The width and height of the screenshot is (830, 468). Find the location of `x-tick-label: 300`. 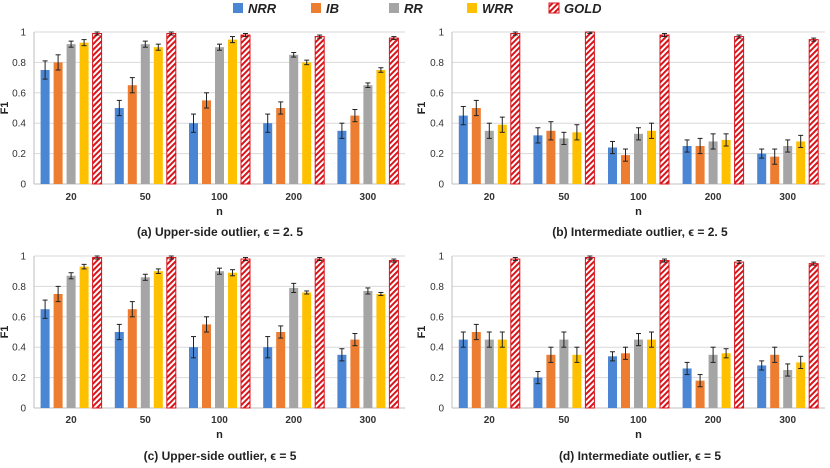

x-tick-label: 300 is located at coordinates (787, 420).